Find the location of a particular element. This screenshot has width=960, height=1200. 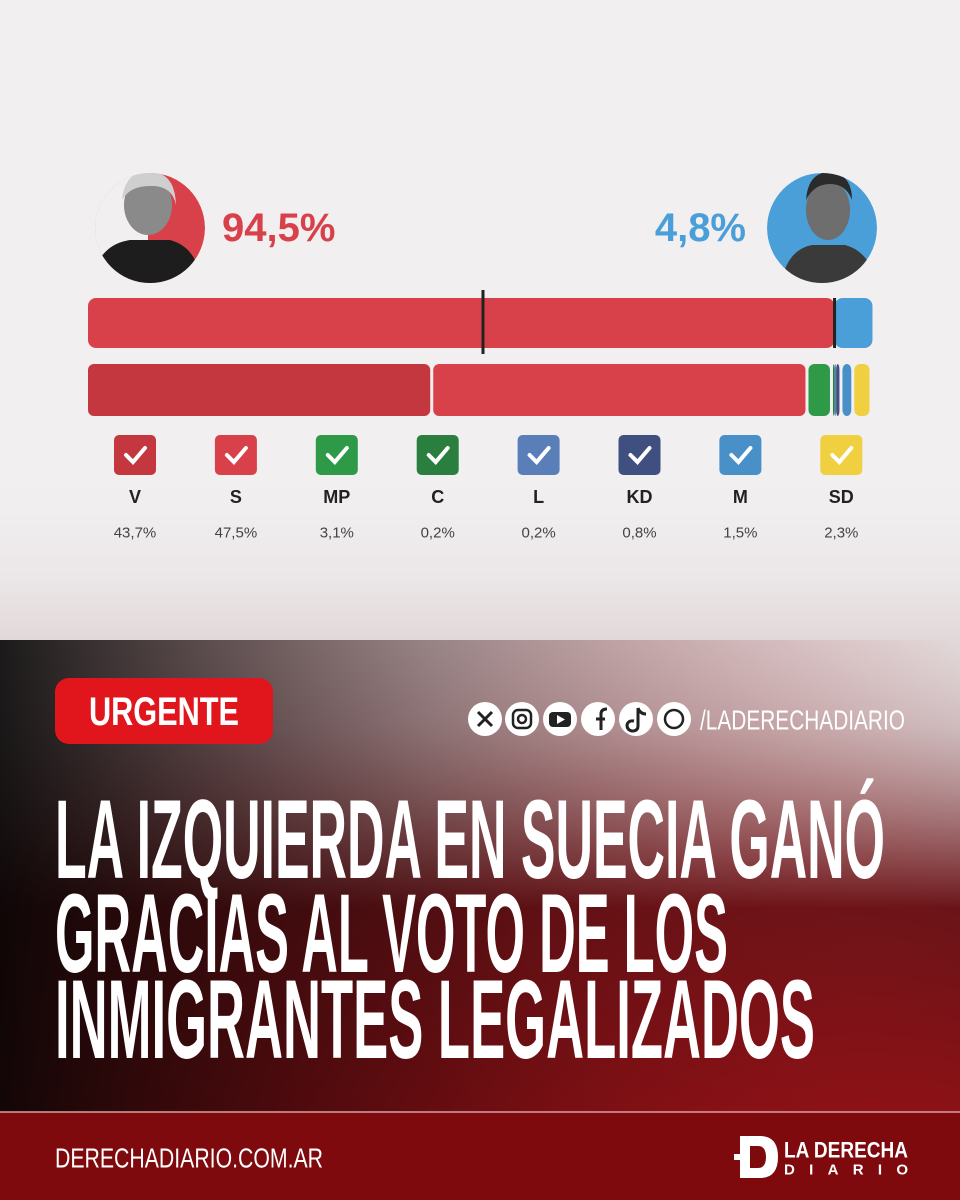

badge: URGENTE is located at coordinates (164, 712).